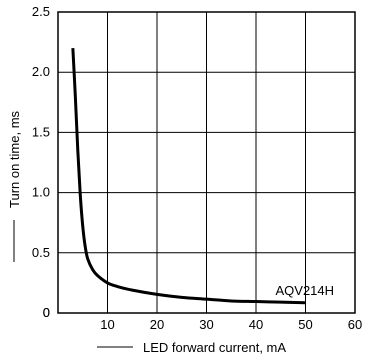 This screenshot has width=367, height=360. What do you see at coordinates (214, 347) in the screenshot?
I see `x-axis-label: LED forward current, mA` at bounding box center [214, 347].